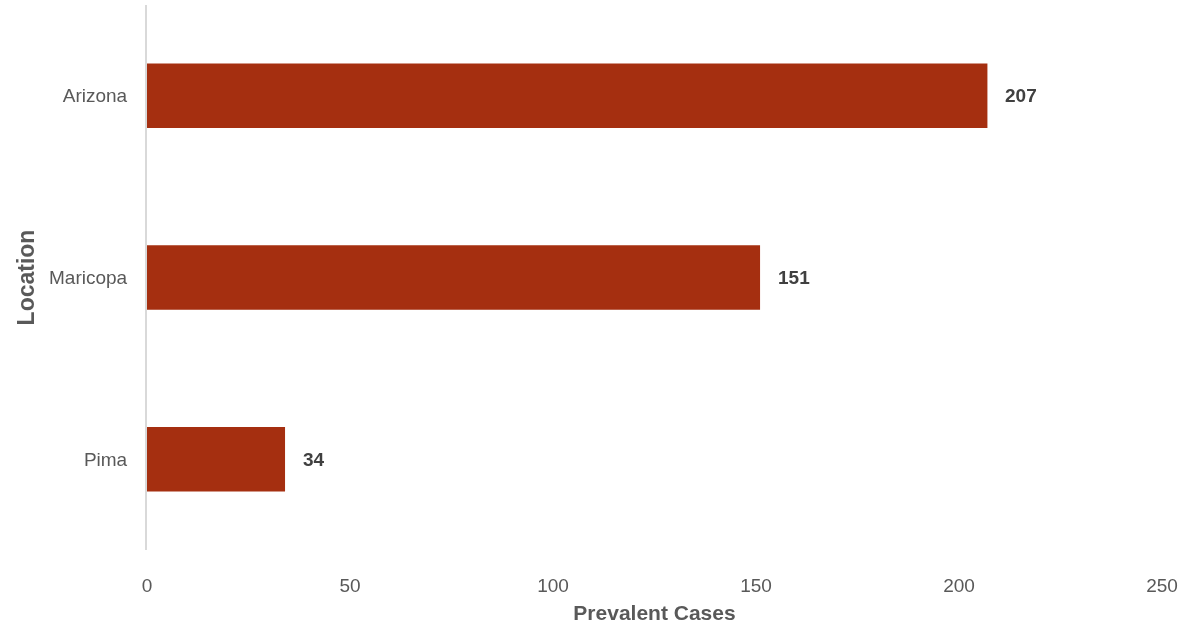 Image resolution: width=1182 pixels, height=635 pixels. Describe the element at coordinates (959, 585) in the screenshot. I see `x-tick-label: 200` at that location.